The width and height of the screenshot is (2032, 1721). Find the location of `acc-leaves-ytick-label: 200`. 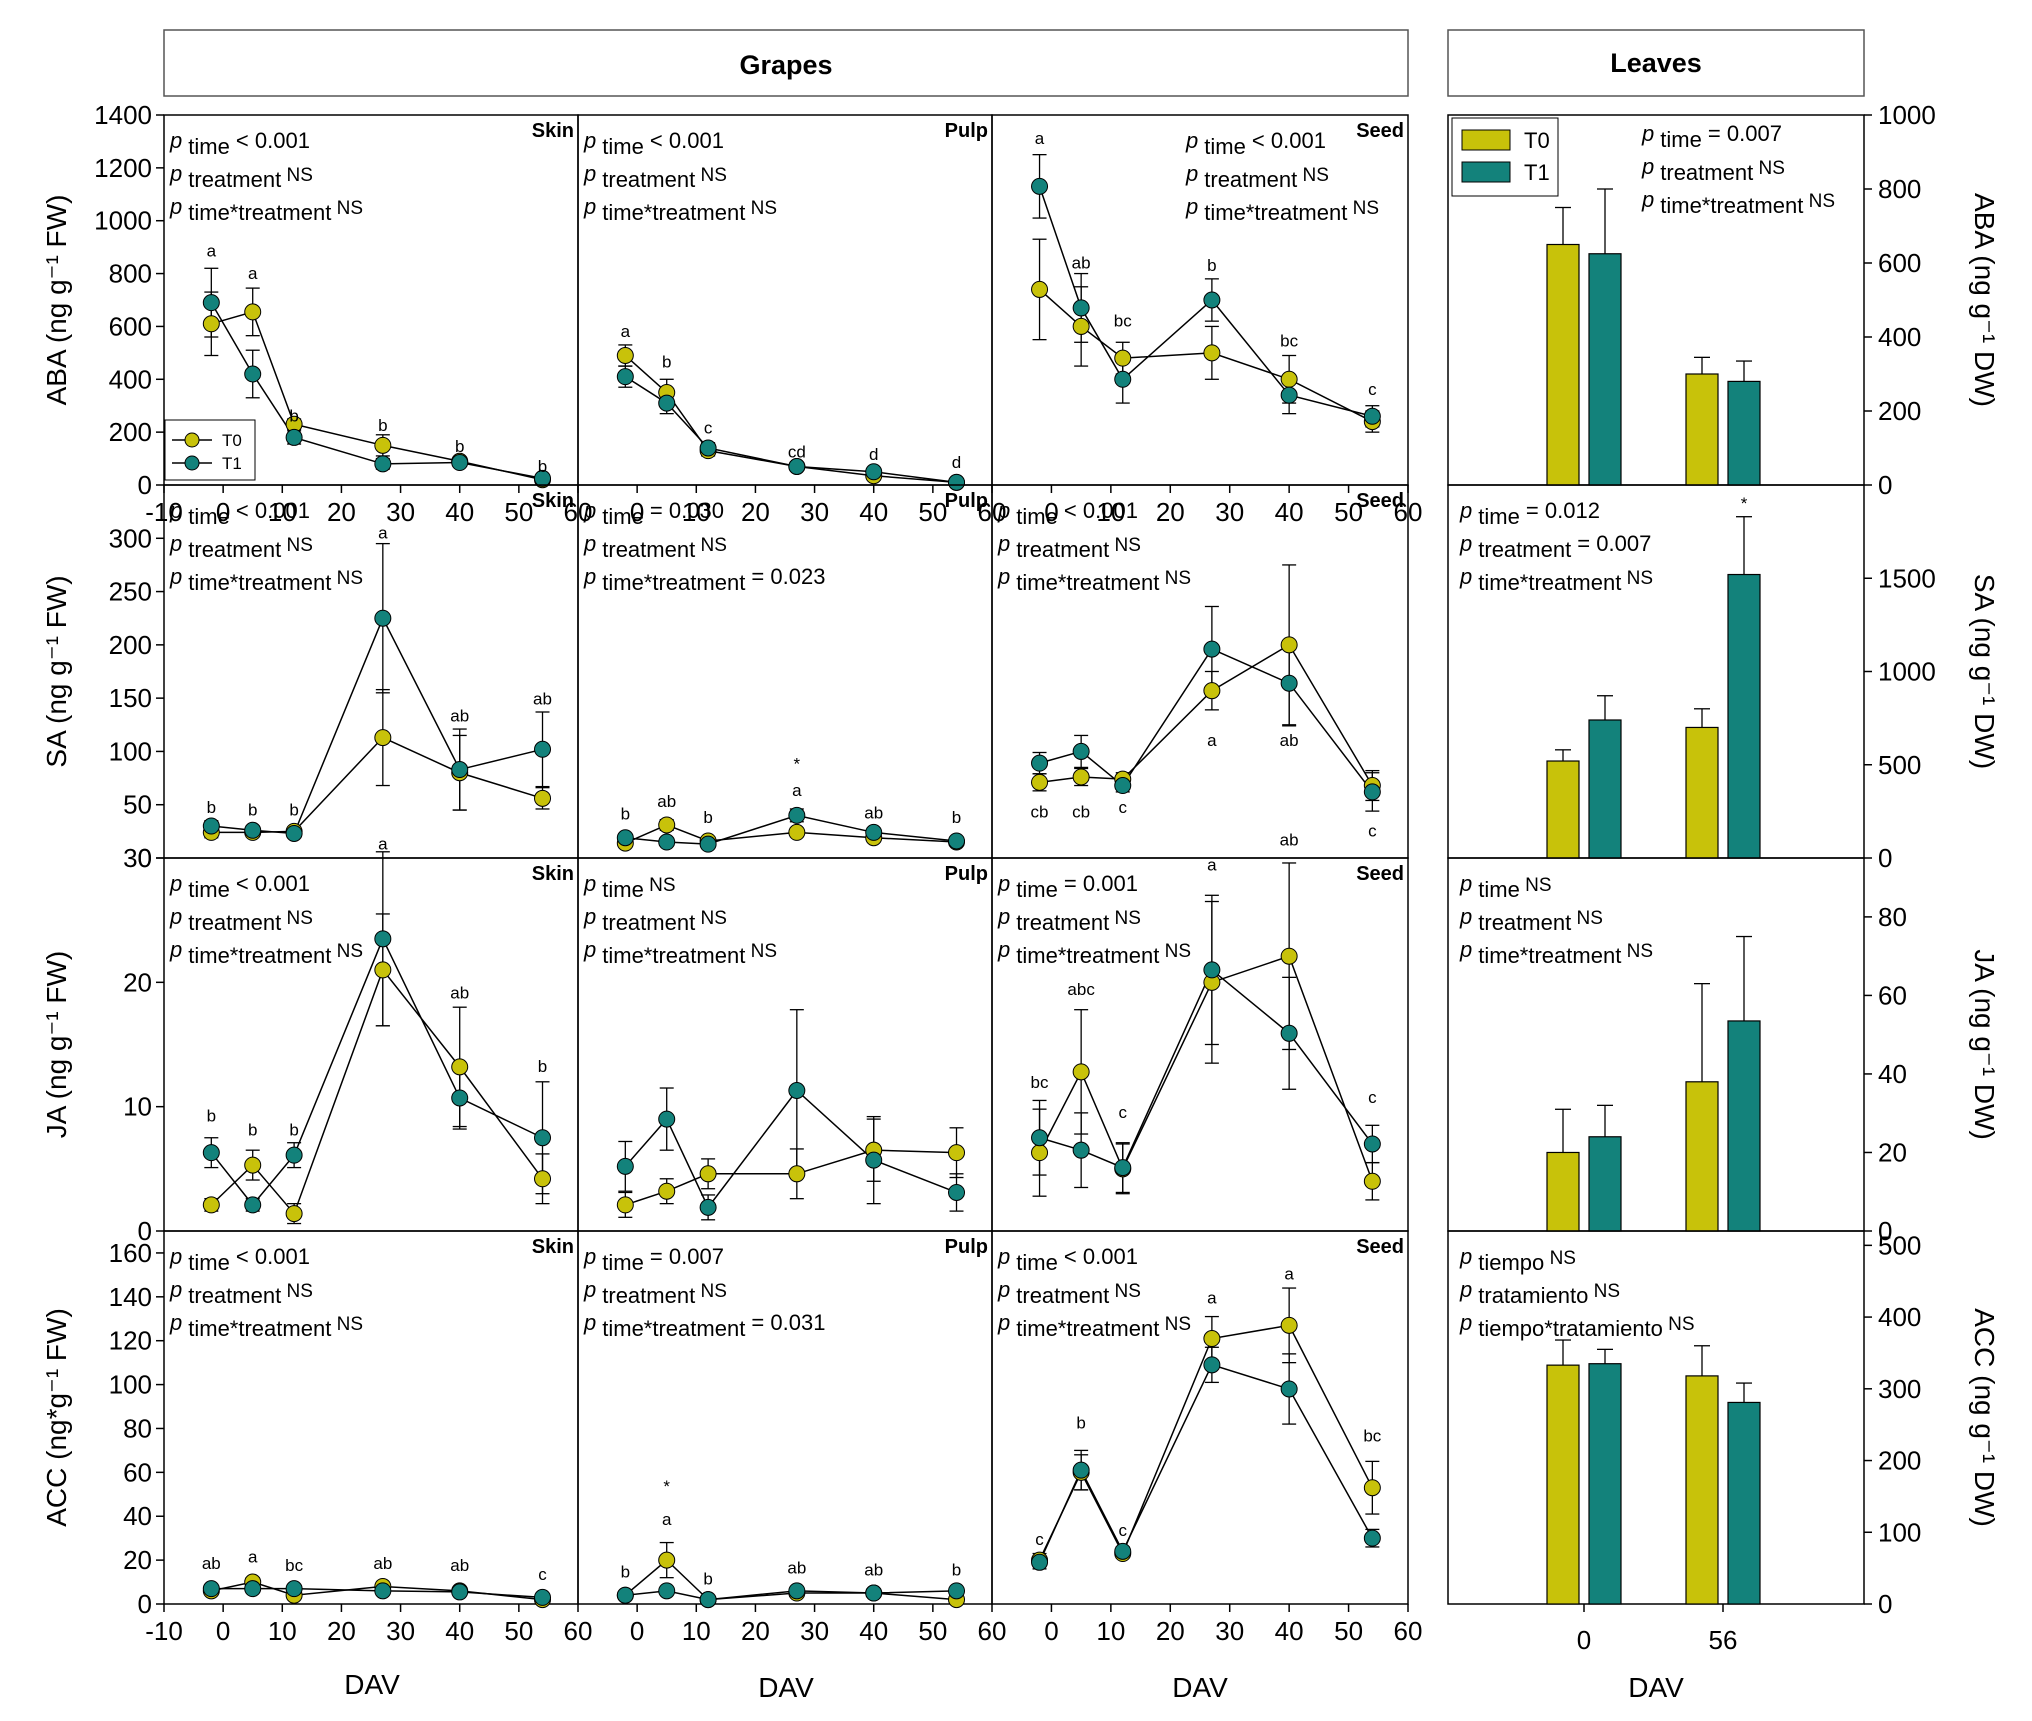

acc-leaves-ytick-label: 200 is located at coordinates (1899, 1461).